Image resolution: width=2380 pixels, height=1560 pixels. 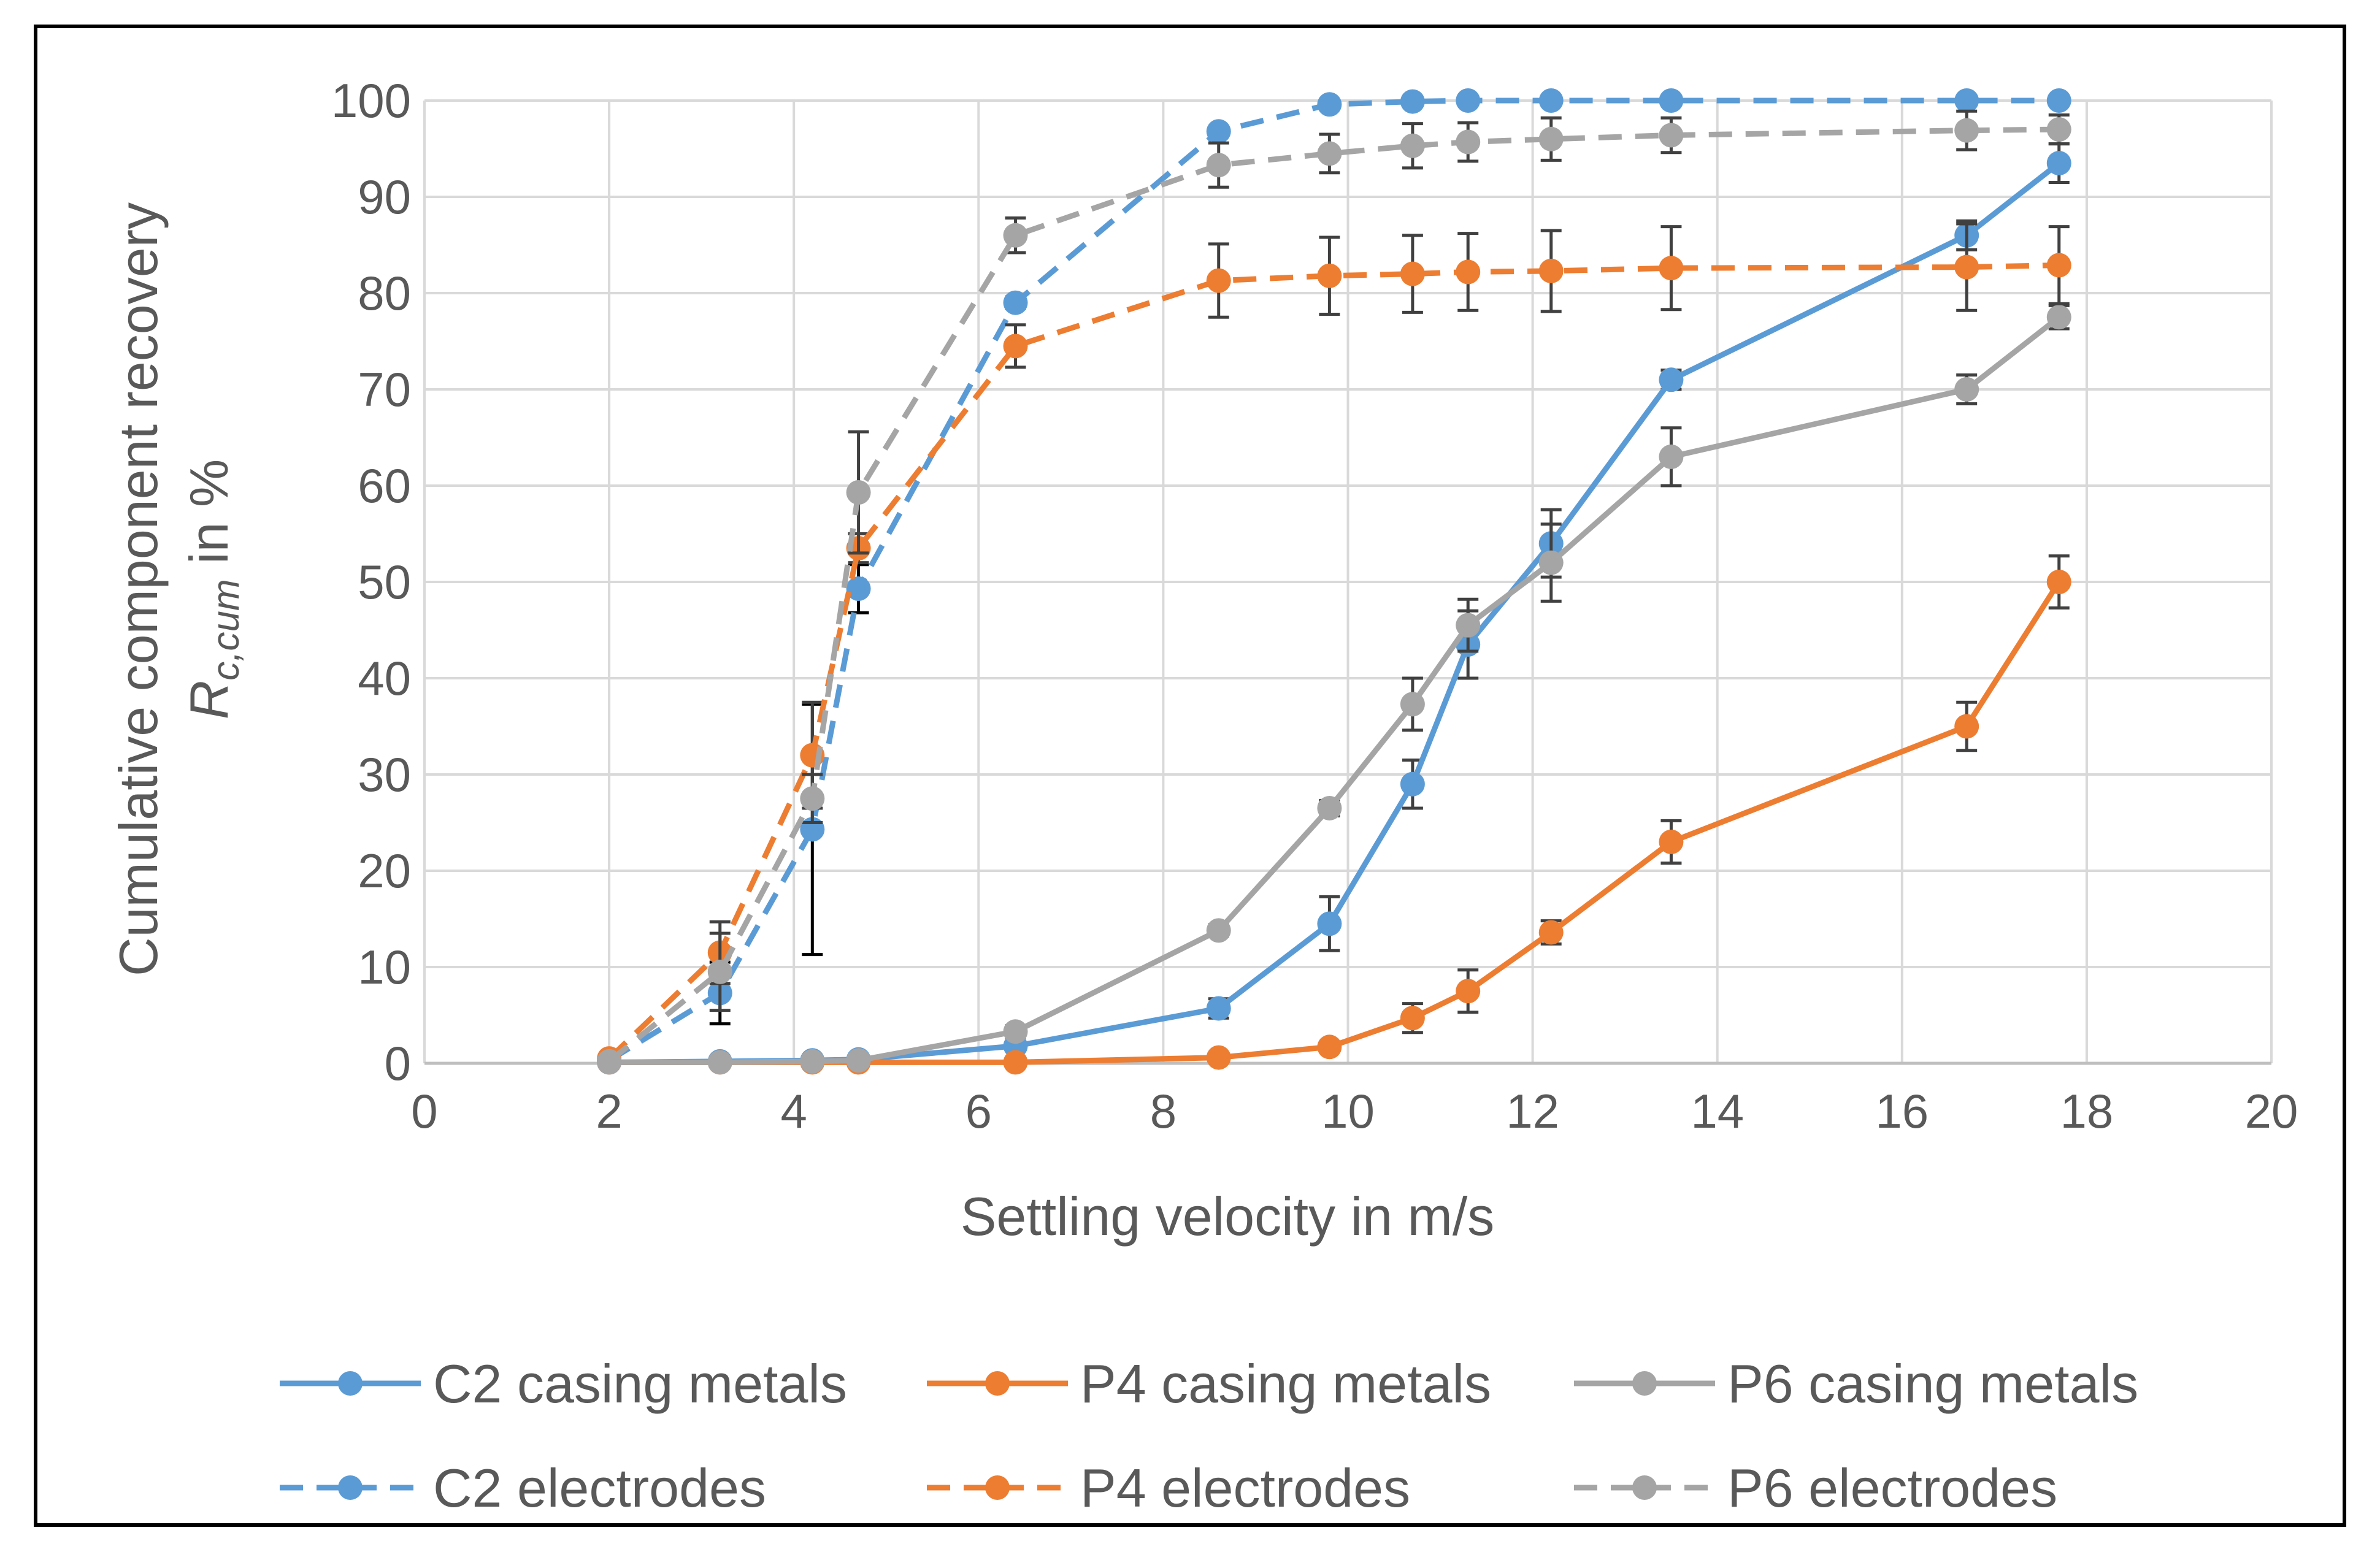 I want to click on x-tick-label: 10, so click(x=1348, y=1111).